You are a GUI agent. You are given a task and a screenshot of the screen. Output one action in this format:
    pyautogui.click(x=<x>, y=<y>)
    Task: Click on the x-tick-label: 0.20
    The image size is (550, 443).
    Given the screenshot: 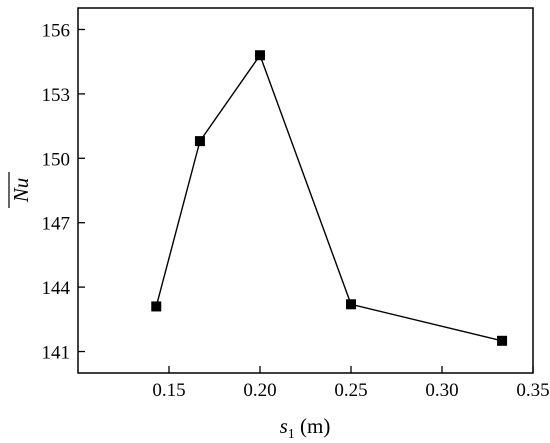 What is the action you would take?
    pyautogui.click(x=259, y=390)
    